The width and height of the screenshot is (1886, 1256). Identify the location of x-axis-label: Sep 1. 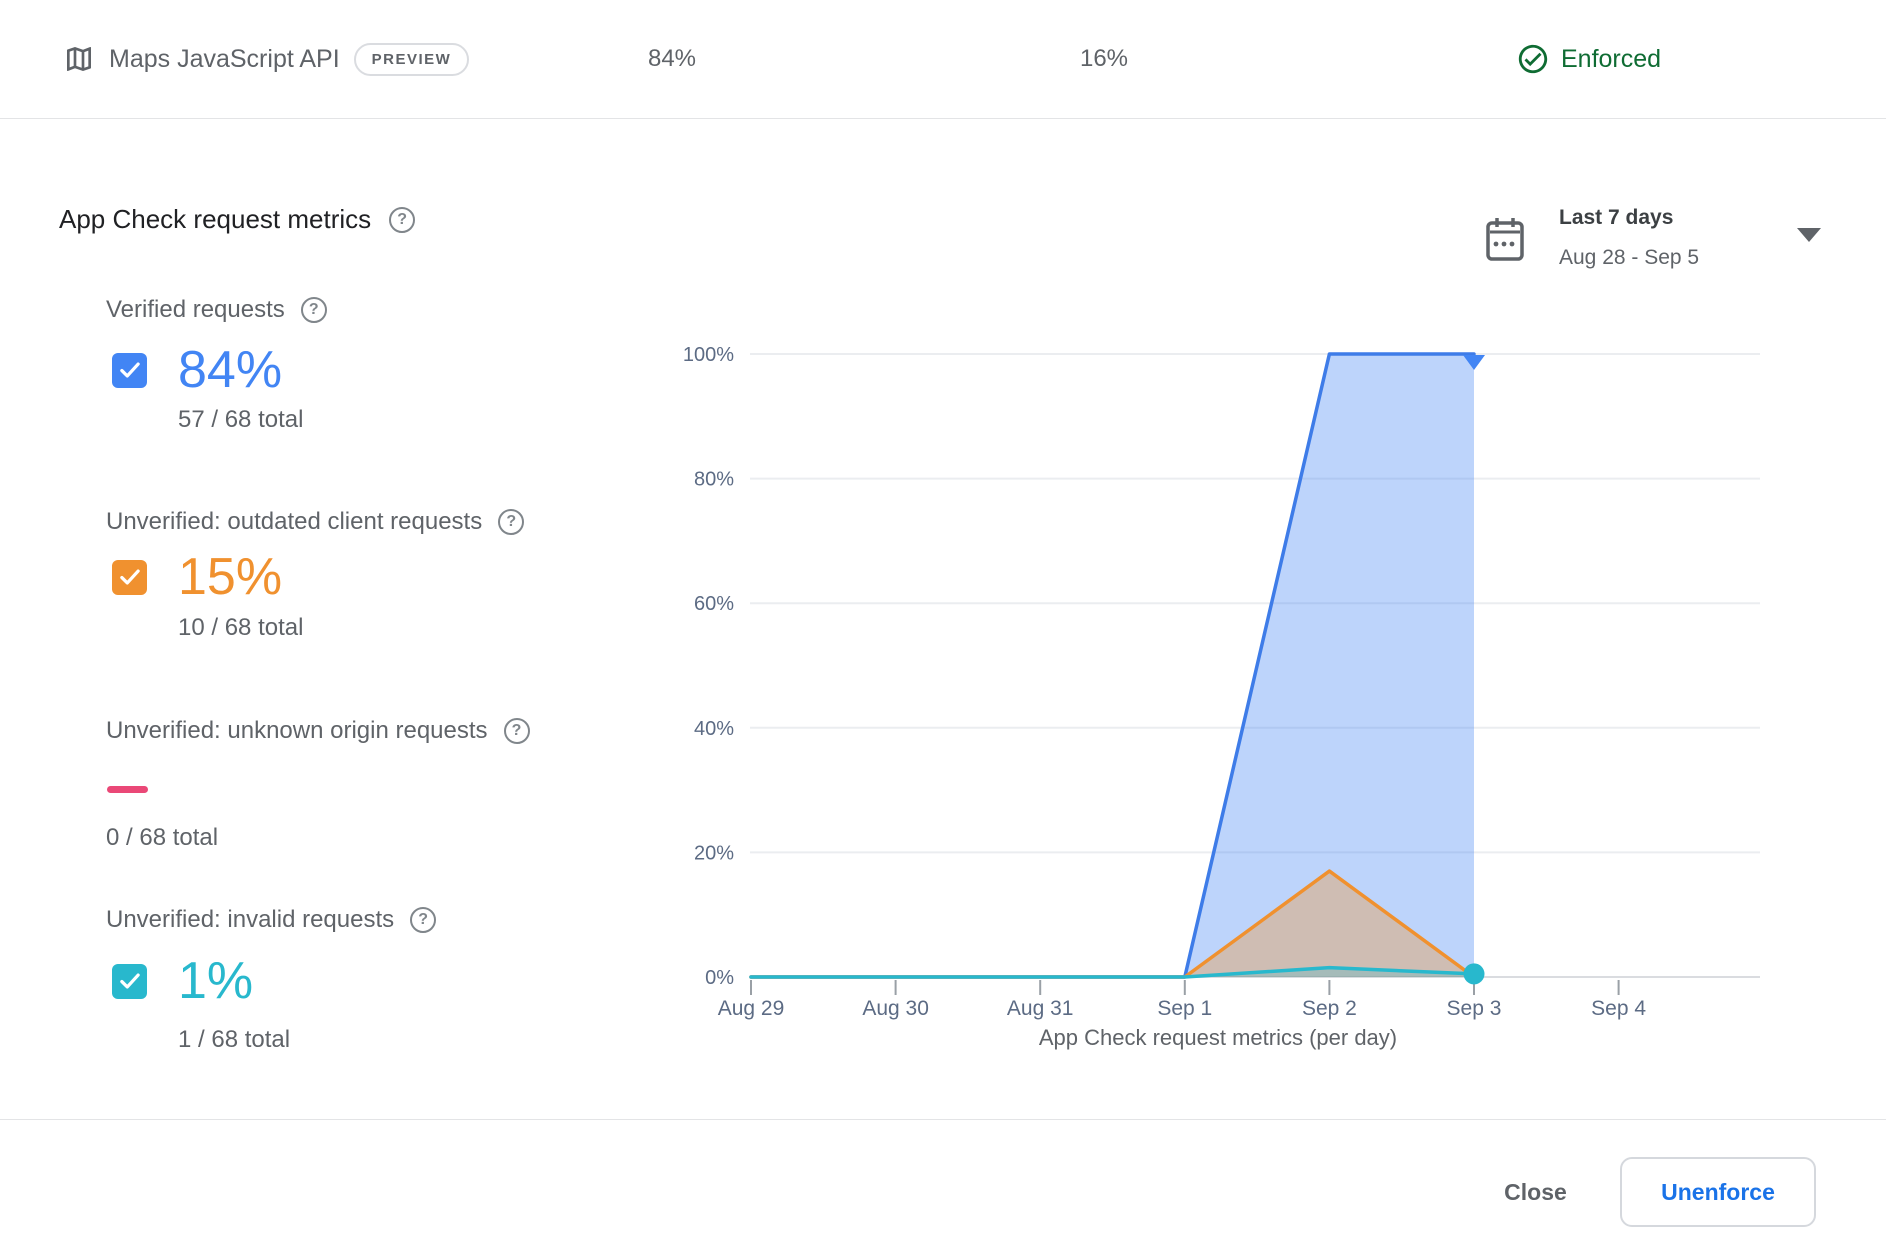
(1184, 1008).